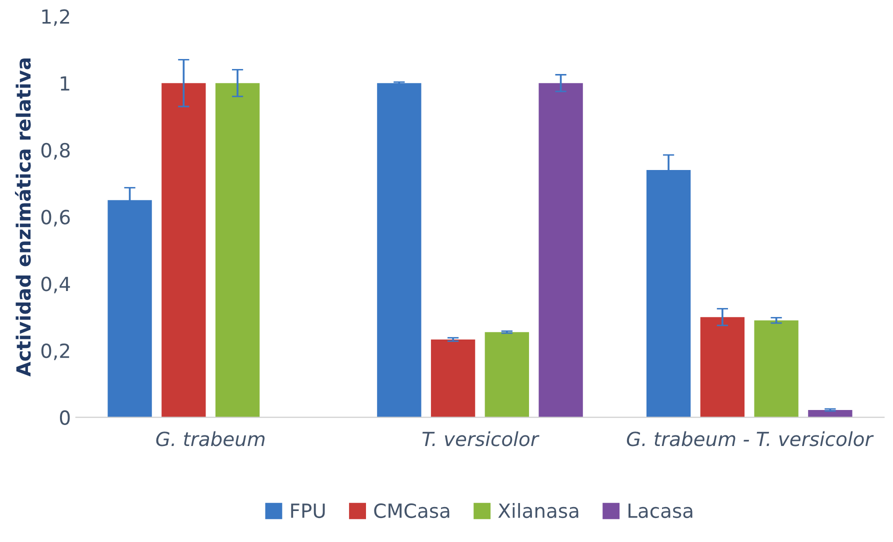 The image size is (893, 542). What do you see at coordinates (65, 418) in the screenshot?
I see `y-tick-label: 0` at bounding box center [65, 418].